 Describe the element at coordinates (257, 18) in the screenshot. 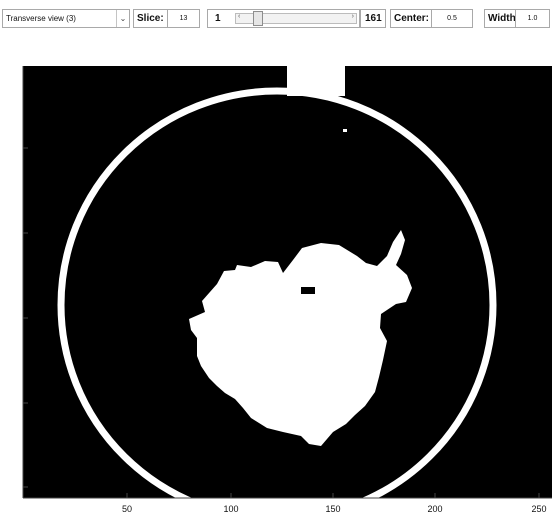

I see `slider-thumb` at that location.